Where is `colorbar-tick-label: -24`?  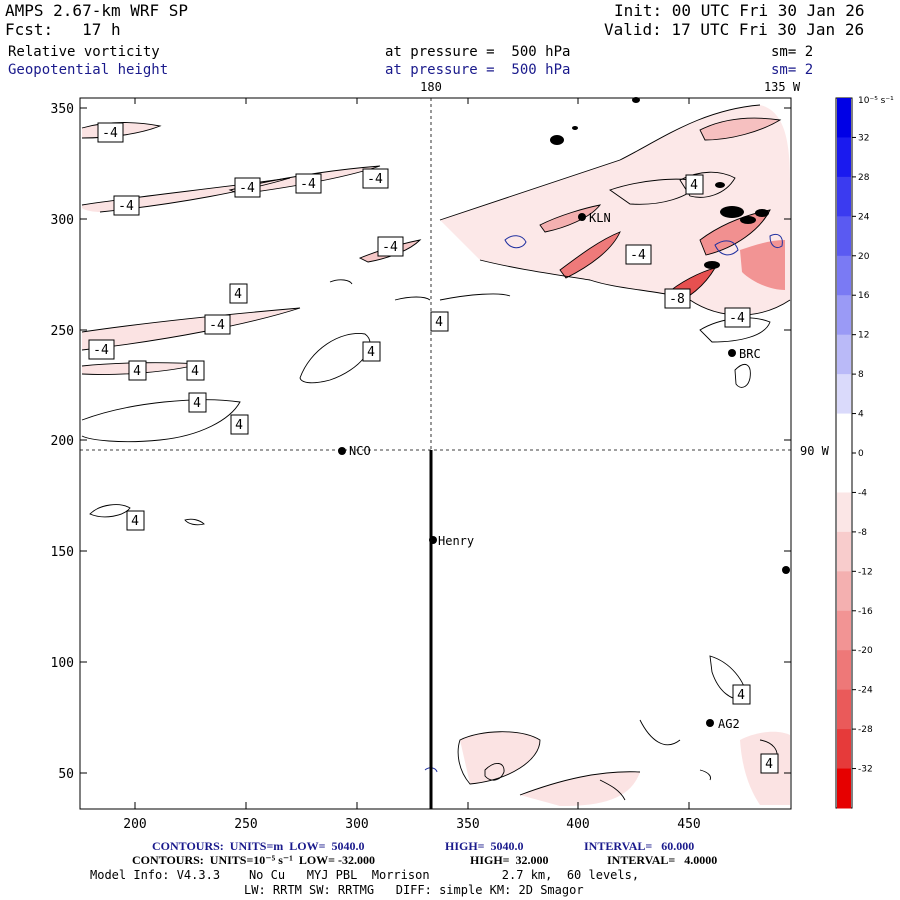
colorbar-tick-label: -24 is located at coordinates (865, 691).